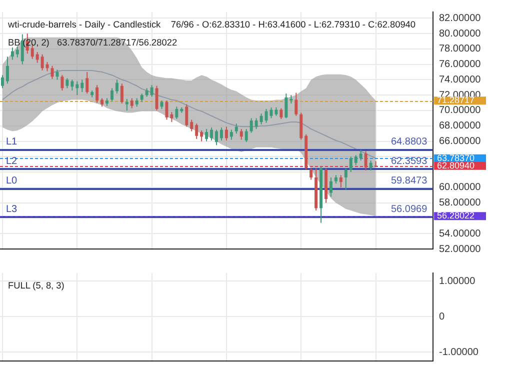 The width and height of the screenshot is (520, 390). I want to click on y-tick-label: 74.00000, so click(460, 80).